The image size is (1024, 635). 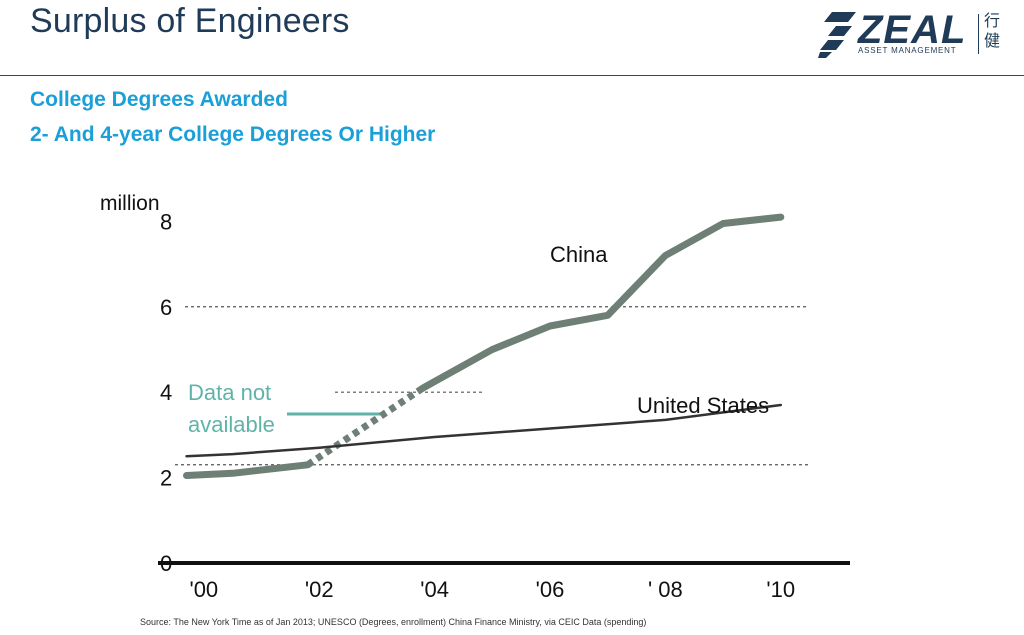 I want to click on chart-heading: College Degrees Awarded, so click(x=159, y=99).